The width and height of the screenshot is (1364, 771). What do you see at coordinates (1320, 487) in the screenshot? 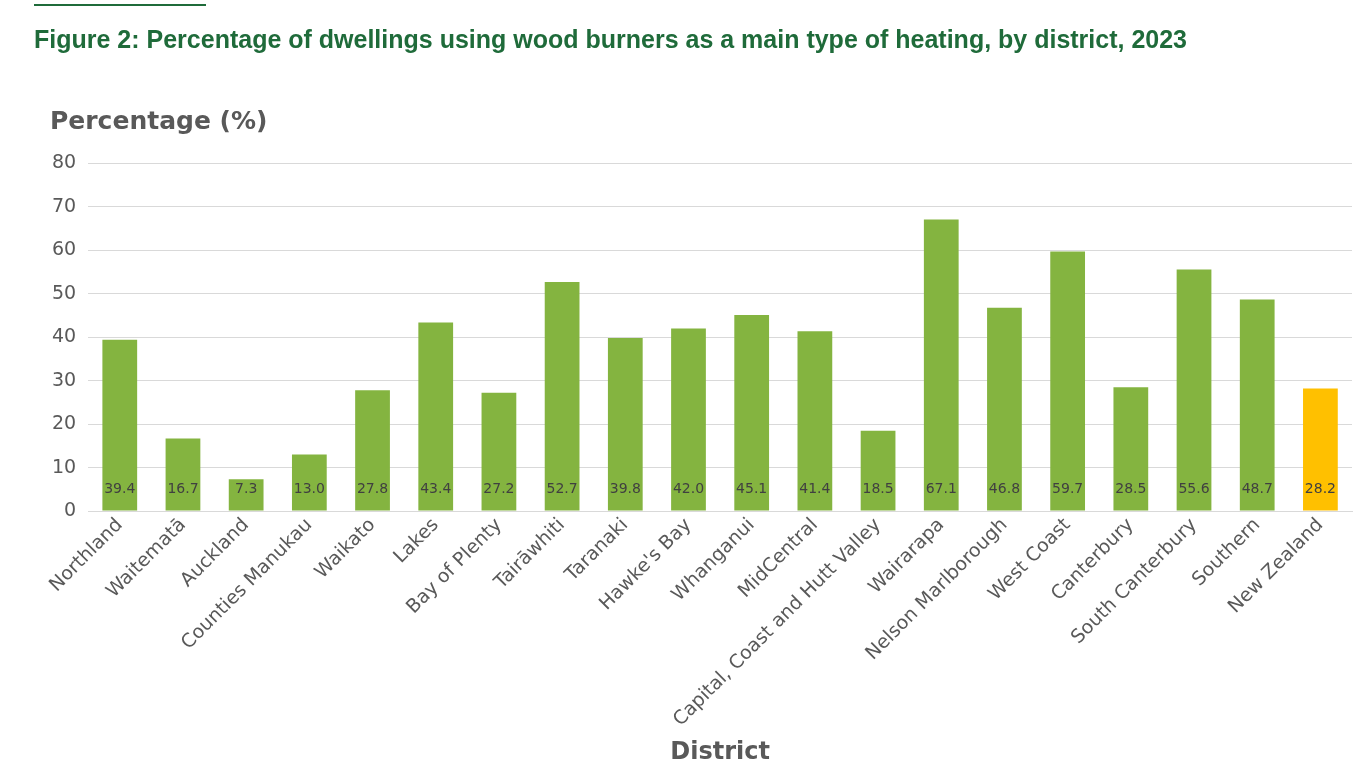
I see `data-label: 28.2` at bounding box center [1320, 487].